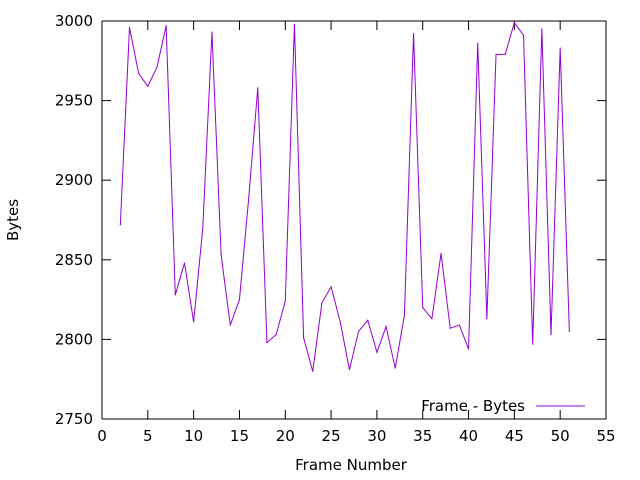 Image resolution: width=640 pixels, height=480 pixels. Describe the element at coordinates (74, 339) in the screenshot. I see `y-tick-label: 2800` at that location.